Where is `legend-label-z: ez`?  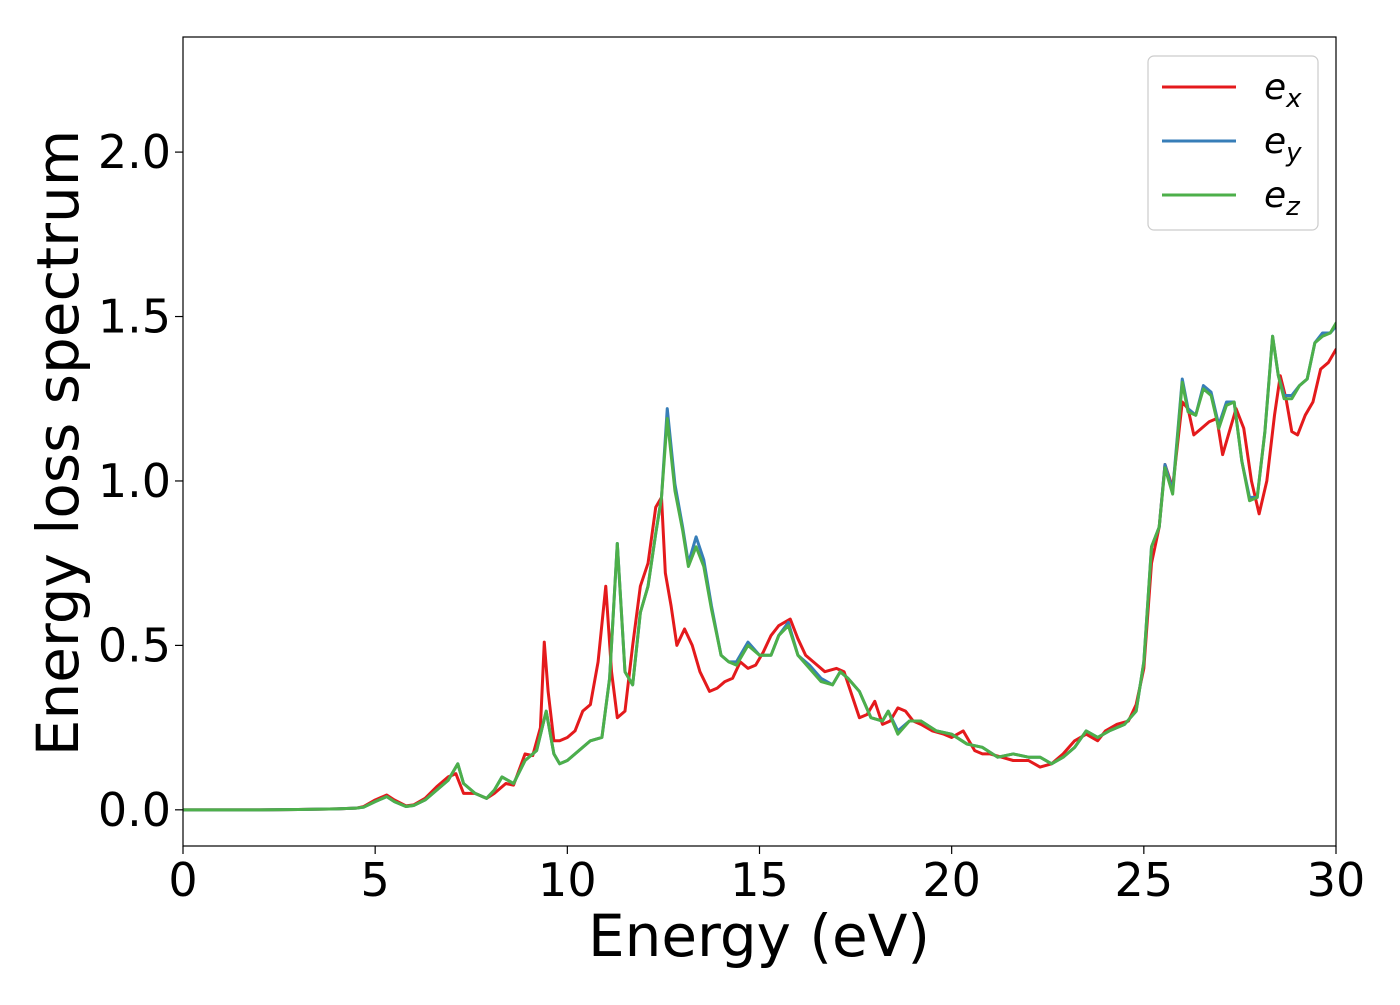 legend-label-z: ez is located at coordinates (1282, 198).